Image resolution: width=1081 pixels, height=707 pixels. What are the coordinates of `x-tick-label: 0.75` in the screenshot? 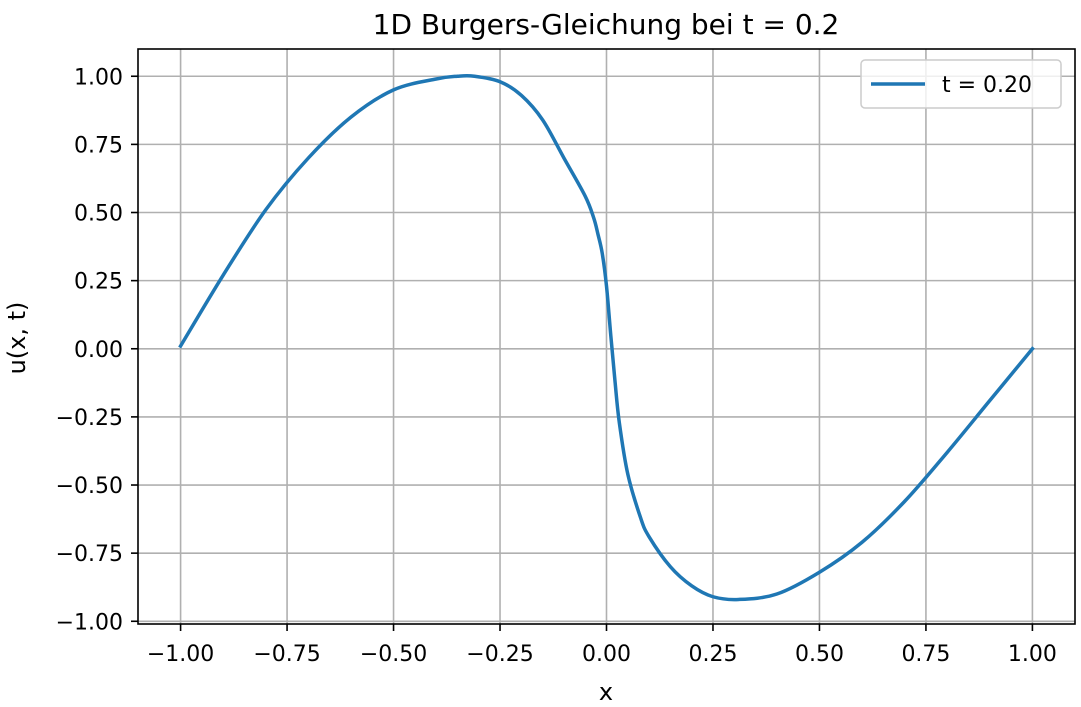 It's located at (925, 654).